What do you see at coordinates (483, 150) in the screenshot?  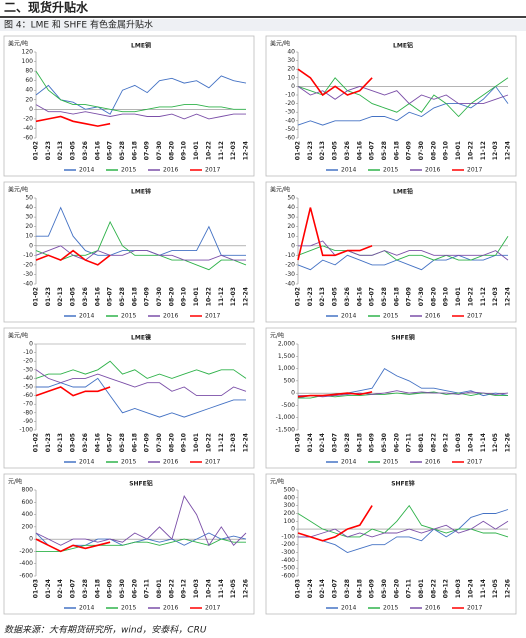 I see `x-tick-label: 11-12` at bounding box center [483, 150].